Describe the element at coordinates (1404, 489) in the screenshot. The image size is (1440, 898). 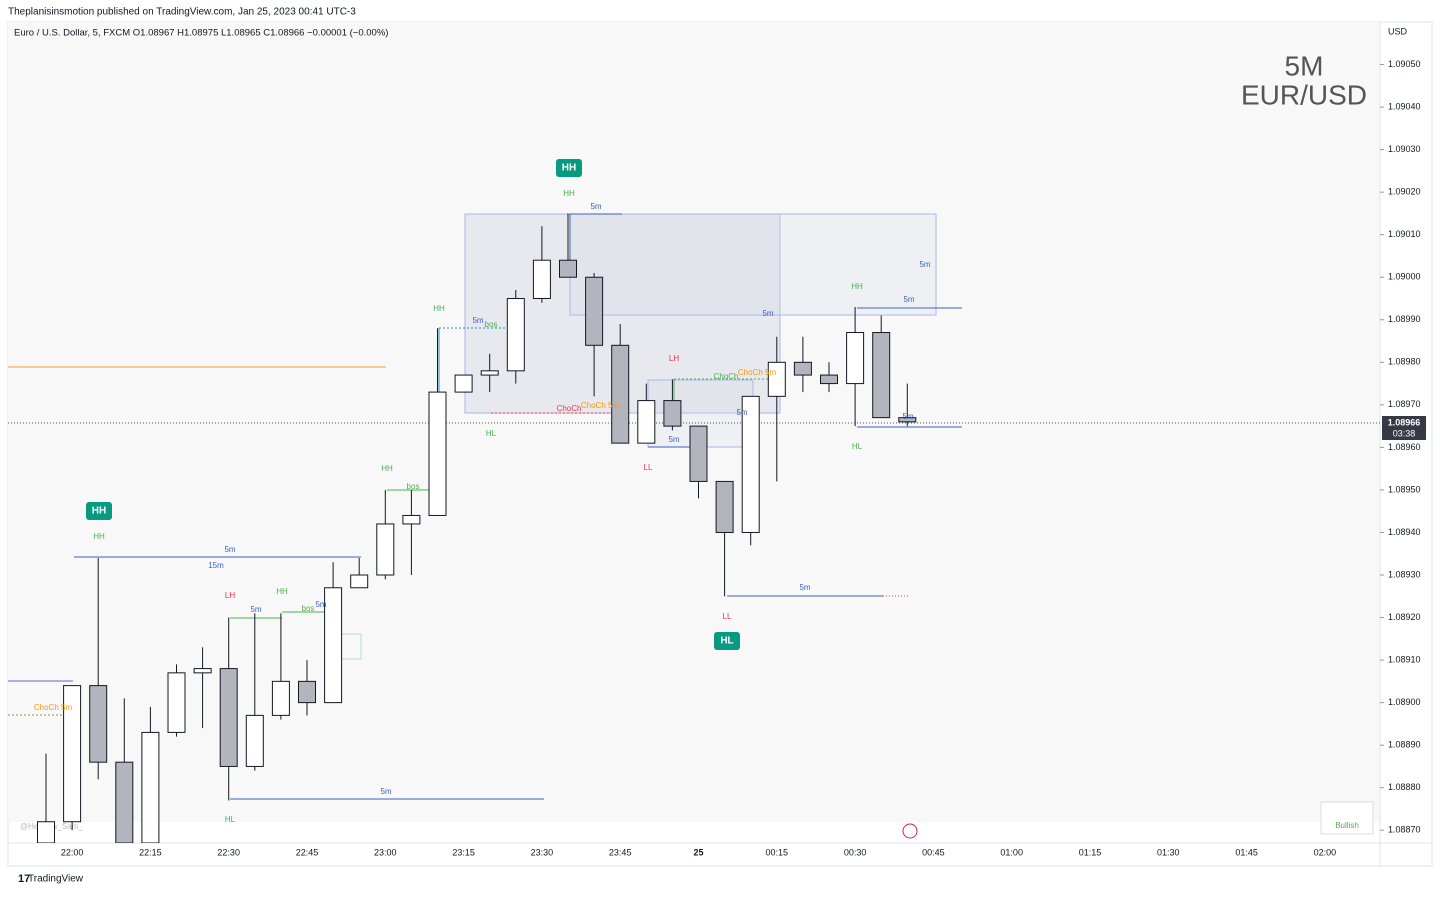
I see `y-tick-label: 1.08950` at that location.